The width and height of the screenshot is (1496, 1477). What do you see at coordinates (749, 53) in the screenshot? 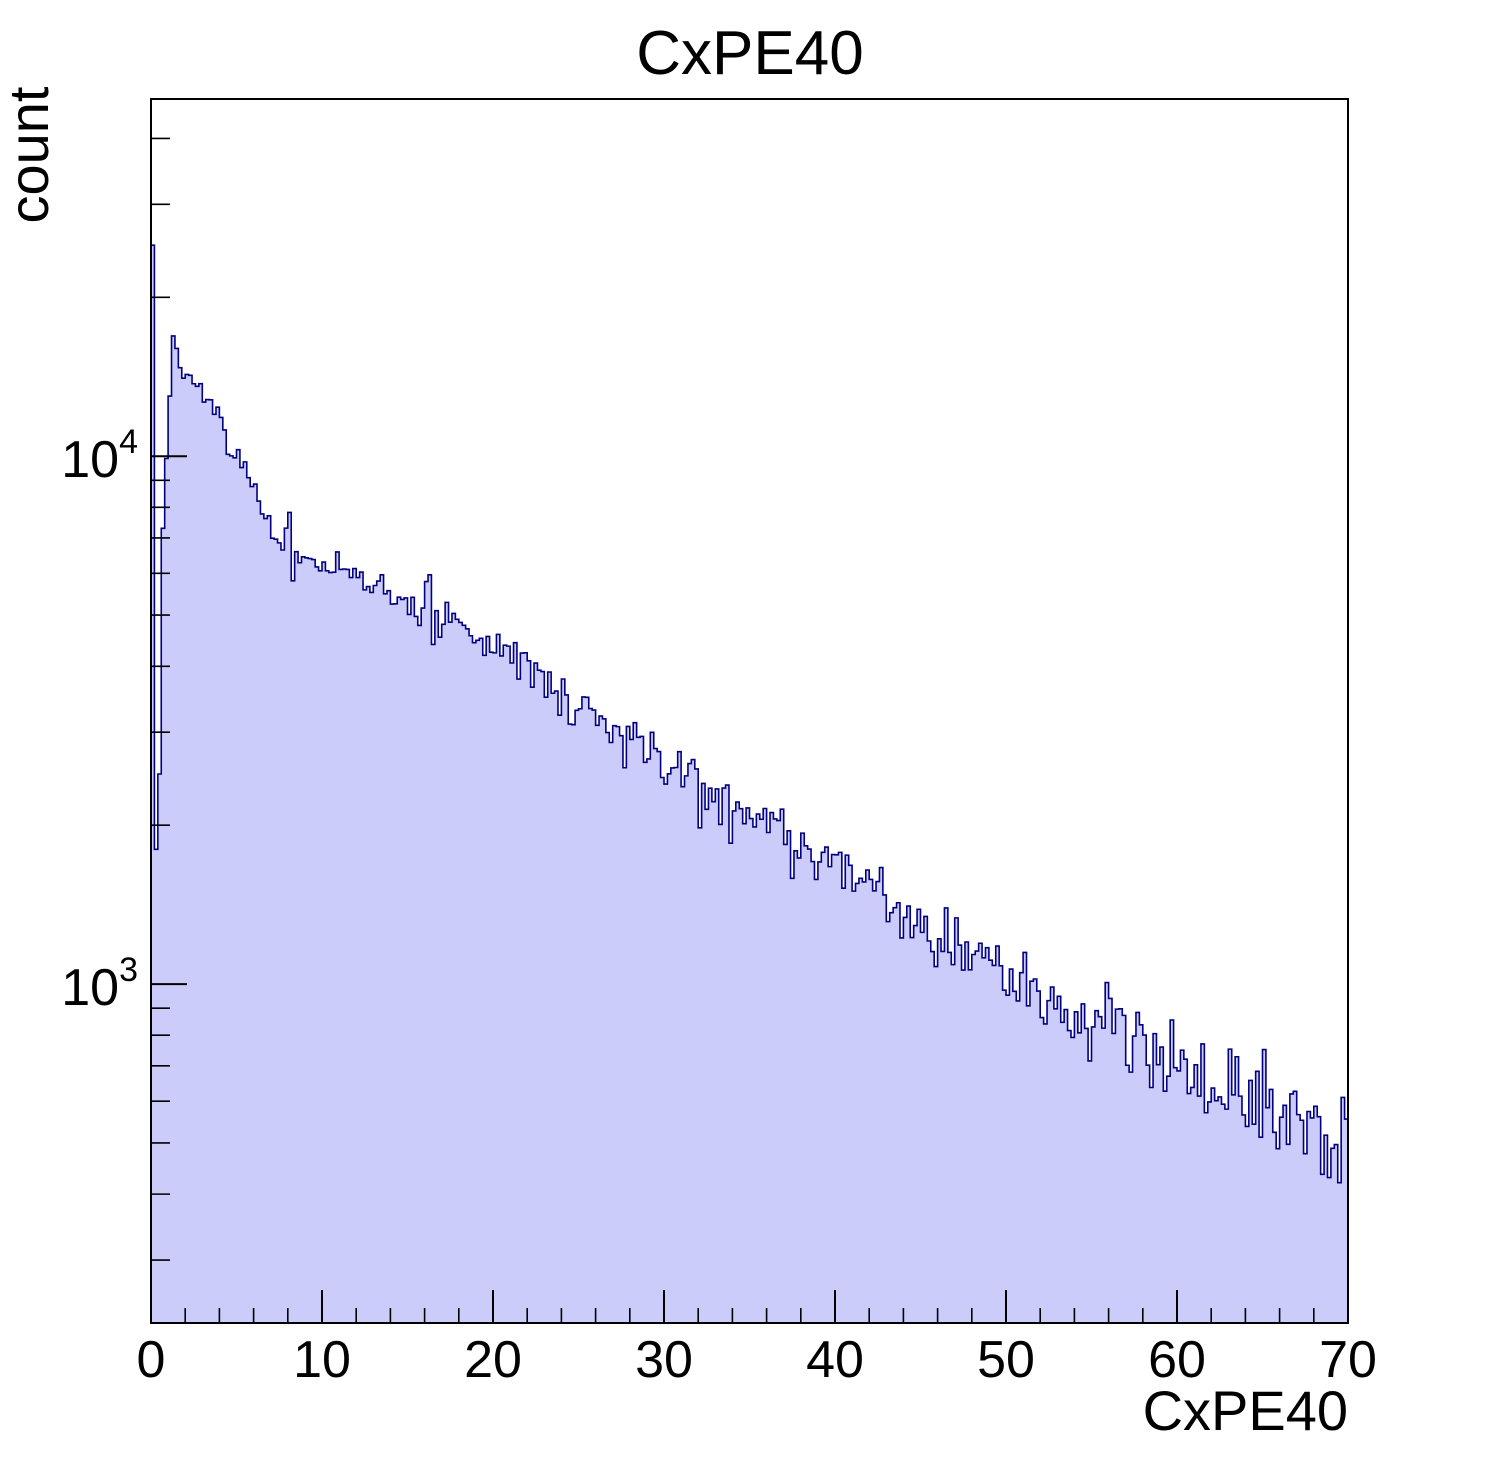
I see `chart-title: CxPE40` at bounding box center [749, 53].